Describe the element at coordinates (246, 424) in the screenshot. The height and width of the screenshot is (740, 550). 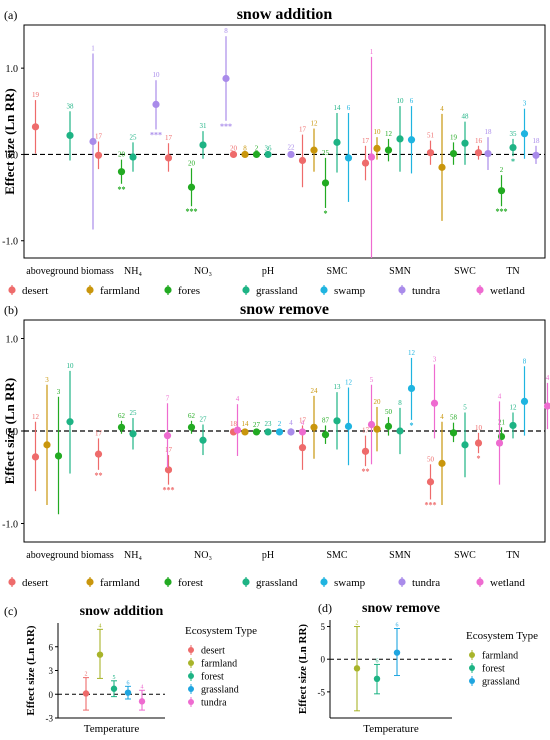
I see `sample-size-label: 14` at that location.